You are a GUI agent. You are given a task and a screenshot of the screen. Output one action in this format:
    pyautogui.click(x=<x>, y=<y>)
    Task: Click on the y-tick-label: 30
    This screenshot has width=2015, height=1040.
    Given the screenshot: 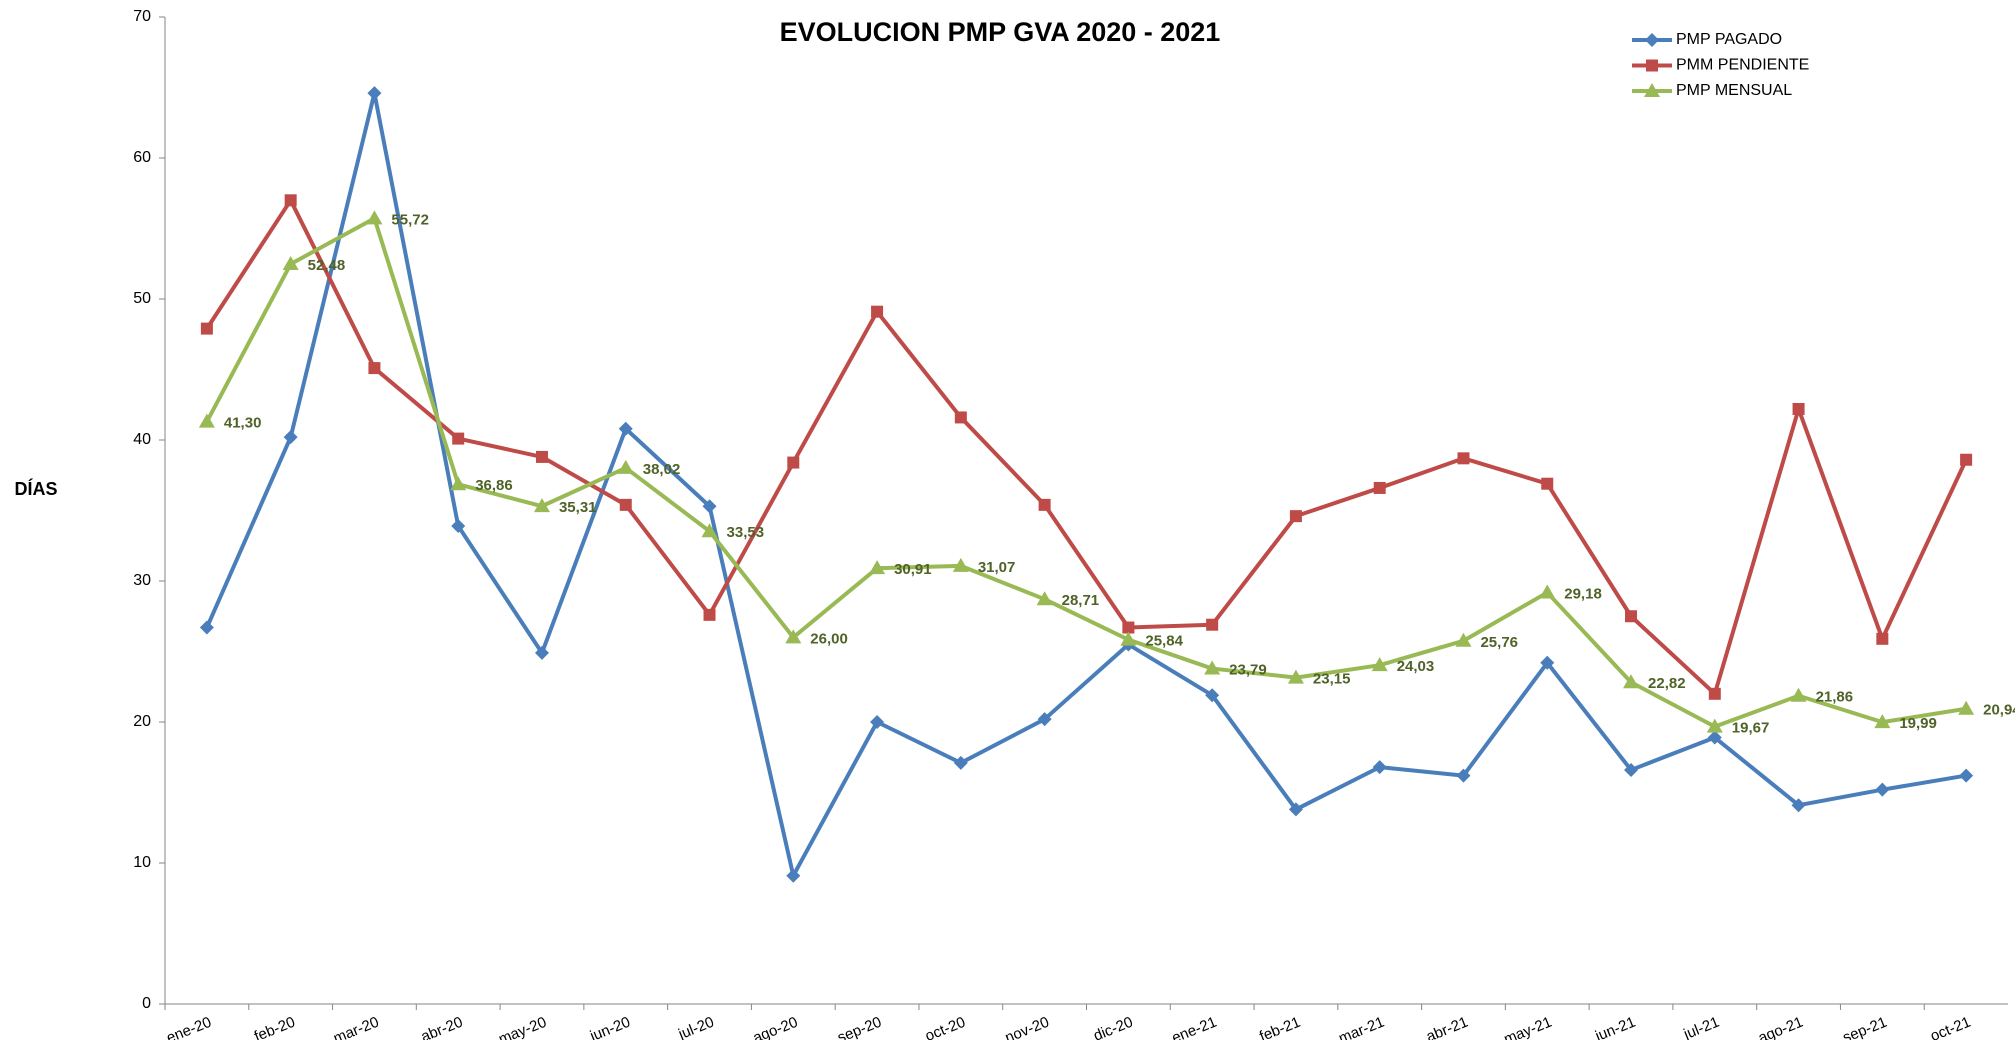 What is the action you would take?
    pyautogui.click(x=142, y=580)
    